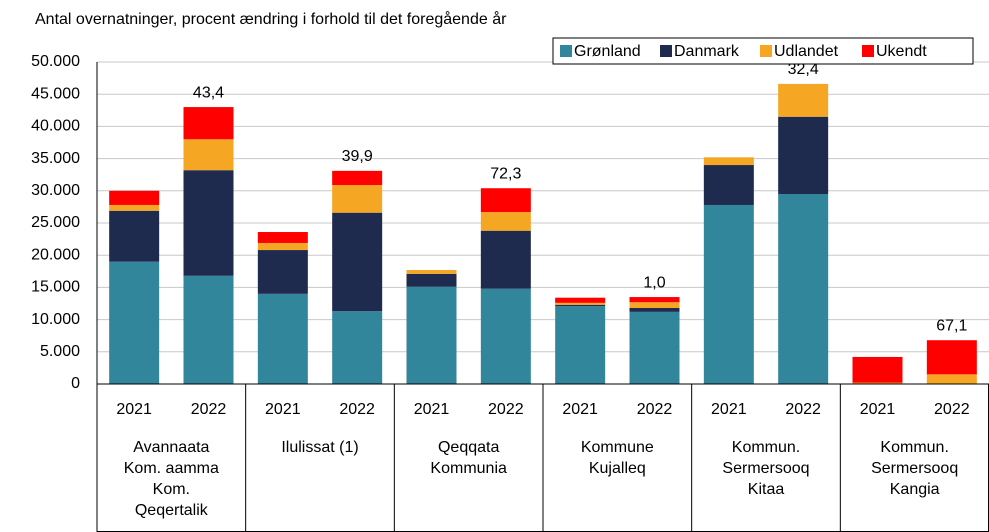  I want to click on group-label: Kangia, so click(915, 489).